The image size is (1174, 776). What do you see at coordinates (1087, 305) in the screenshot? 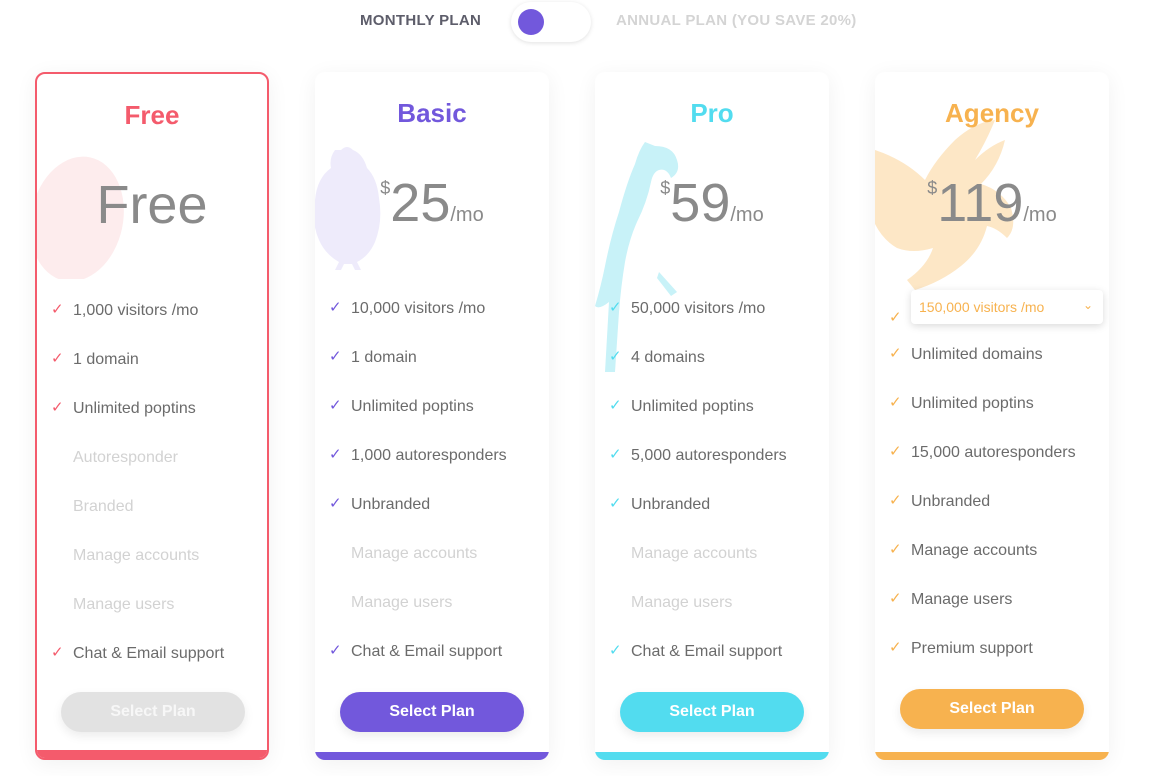
I see `chevron-down-icon: ⌄` at bounding box center [1087, 305].